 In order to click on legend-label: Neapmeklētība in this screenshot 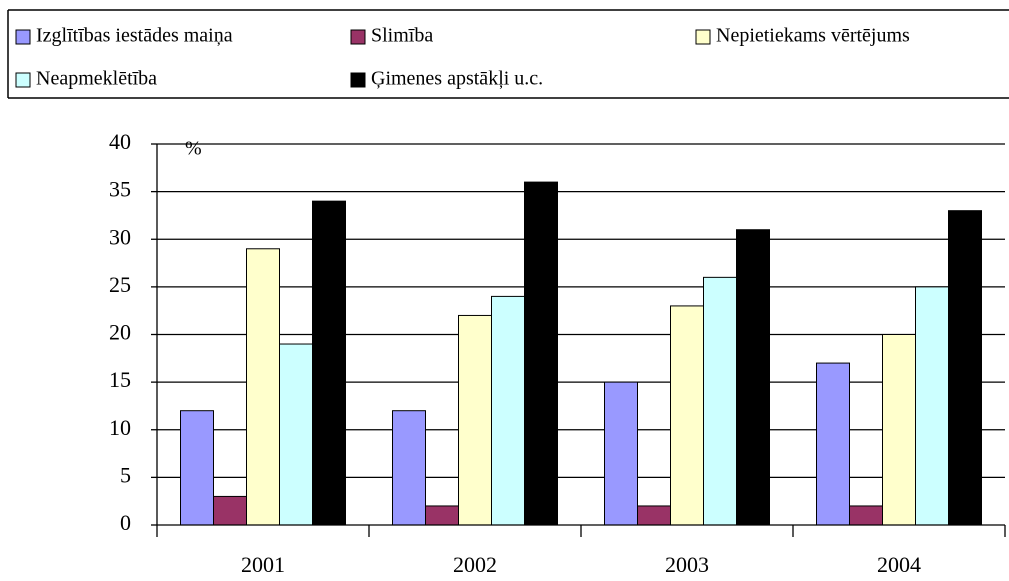, I will do `click(96, 79)`.